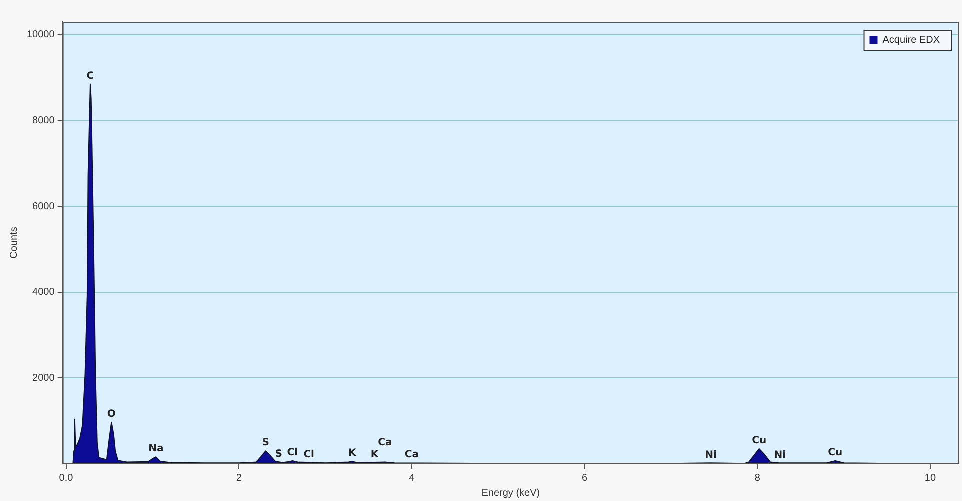  What do you see at coordinates (90, 76) in the screenshot?
I see `annotation: C` at bounding box center [90, 76].